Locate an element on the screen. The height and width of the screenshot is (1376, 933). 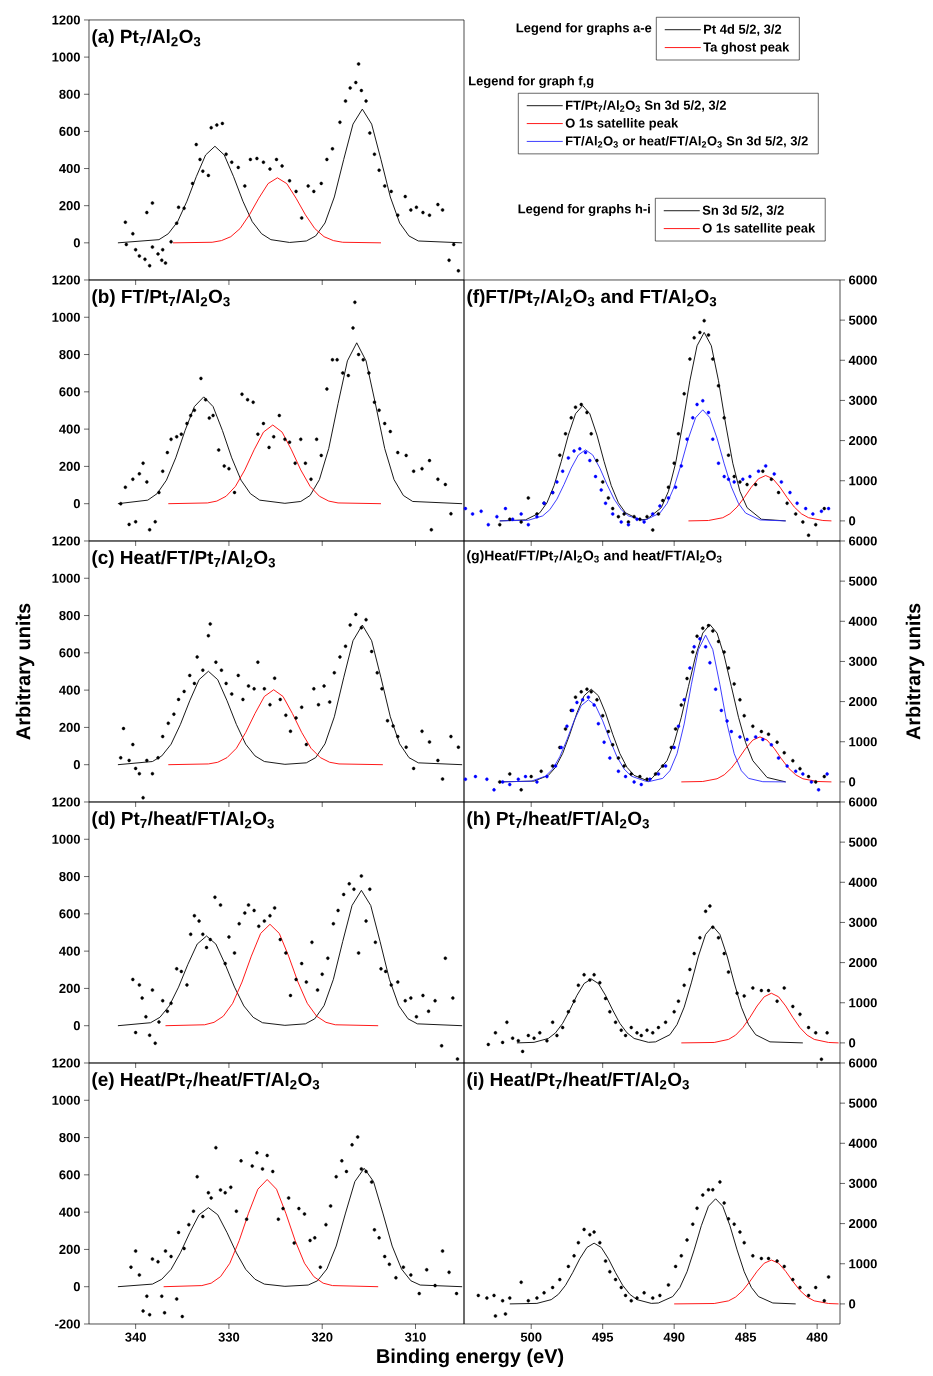
legend-label: FT/Pt$_{7}$/Al$_{2}$O$_{3}$ Sn 3d 5/2, 3/2 is located at coordinates (646, 106).